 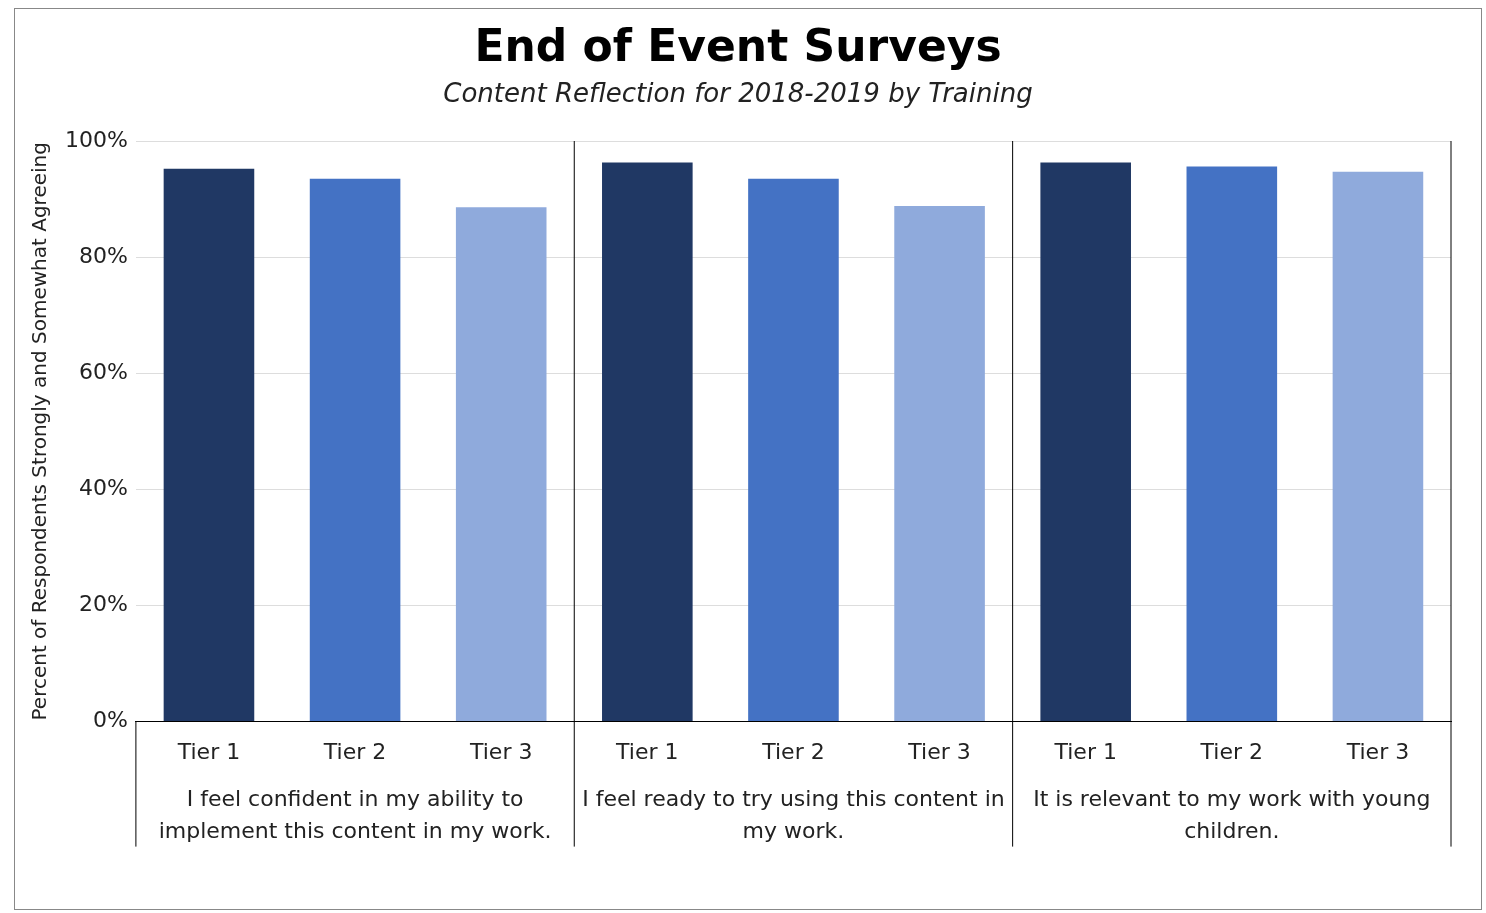 I want to click on text: I feel ready to try using this content in my work., so click(x=793, y=815).